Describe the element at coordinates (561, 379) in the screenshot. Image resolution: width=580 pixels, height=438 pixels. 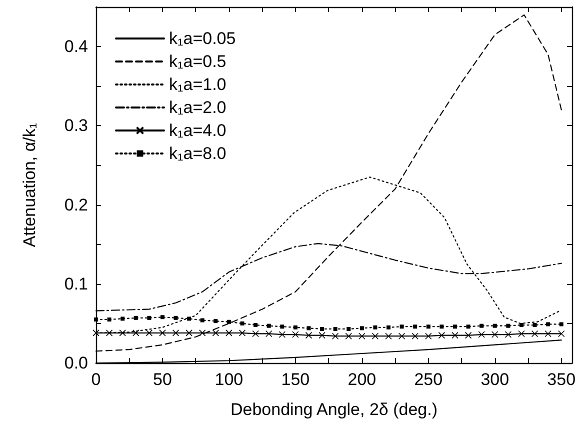
I see `x-tick-label: 350` at that location.